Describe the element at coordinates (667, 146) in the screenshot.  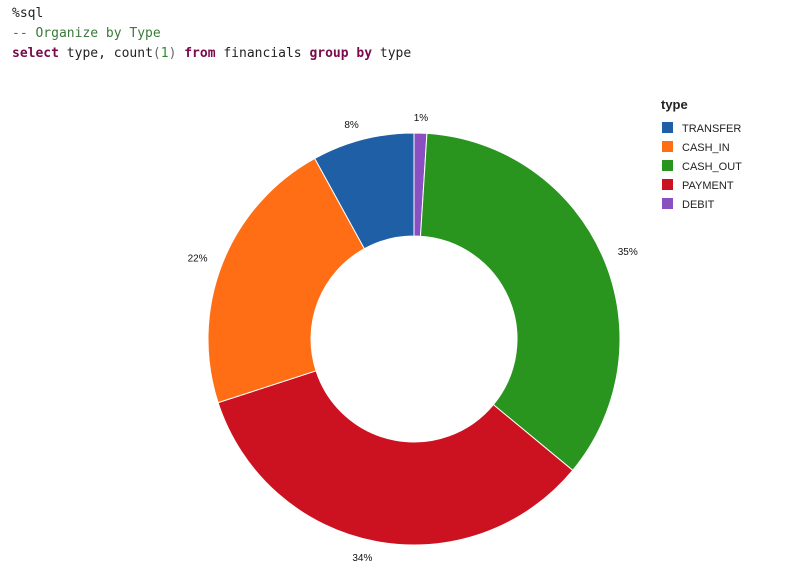
I see `legend-swatch-cash-in` at that location.